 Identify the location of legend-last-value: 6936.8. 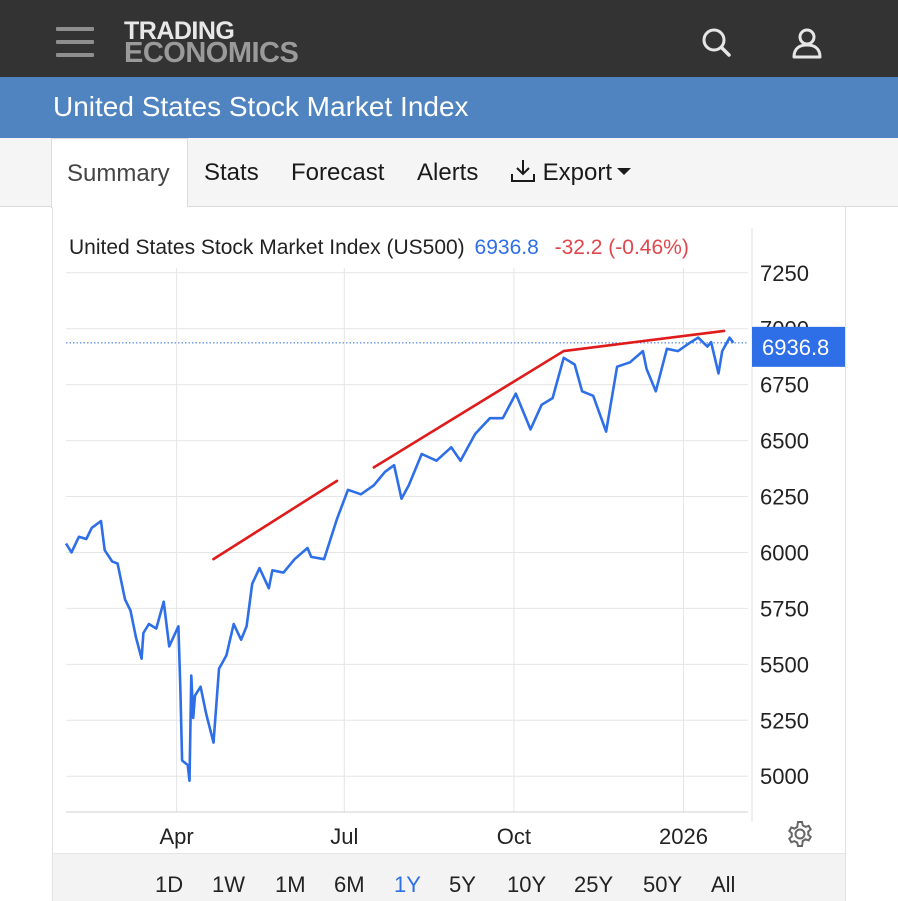
(506, 247).